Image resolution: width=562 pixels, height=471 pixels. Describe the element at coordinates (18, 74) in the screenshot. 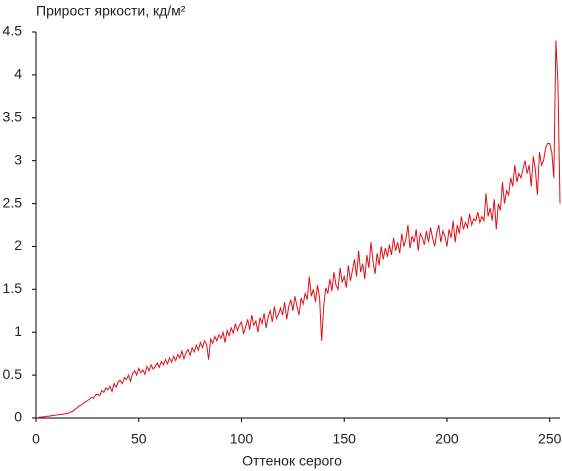

I see `y-tick-label: 4` at that location.